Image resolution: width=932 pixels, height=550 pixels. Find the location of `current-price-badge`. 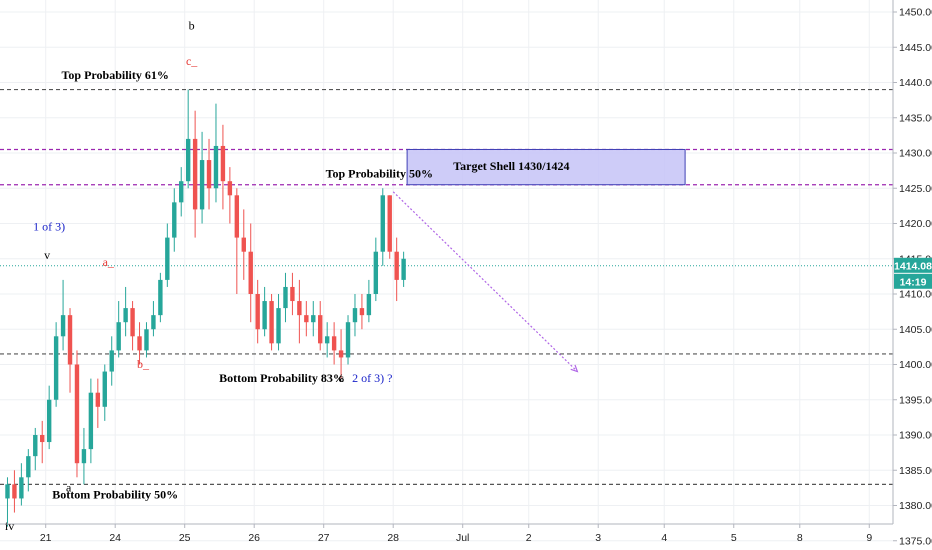

current-price-badge is located at coordinates (913, 265).